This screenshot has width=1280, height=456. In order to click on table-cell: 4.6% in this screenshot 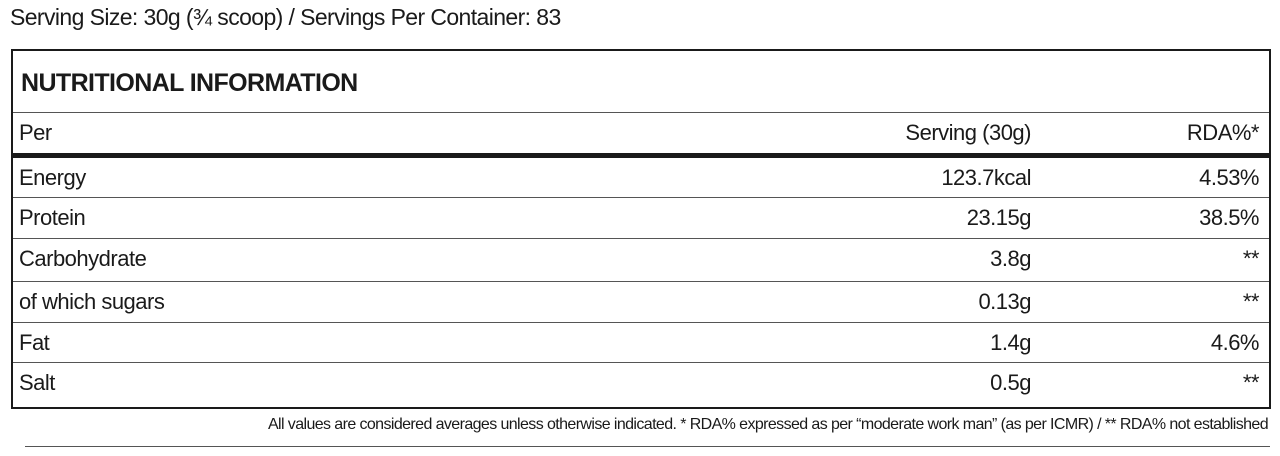, I will do `click(1235, 342)`.